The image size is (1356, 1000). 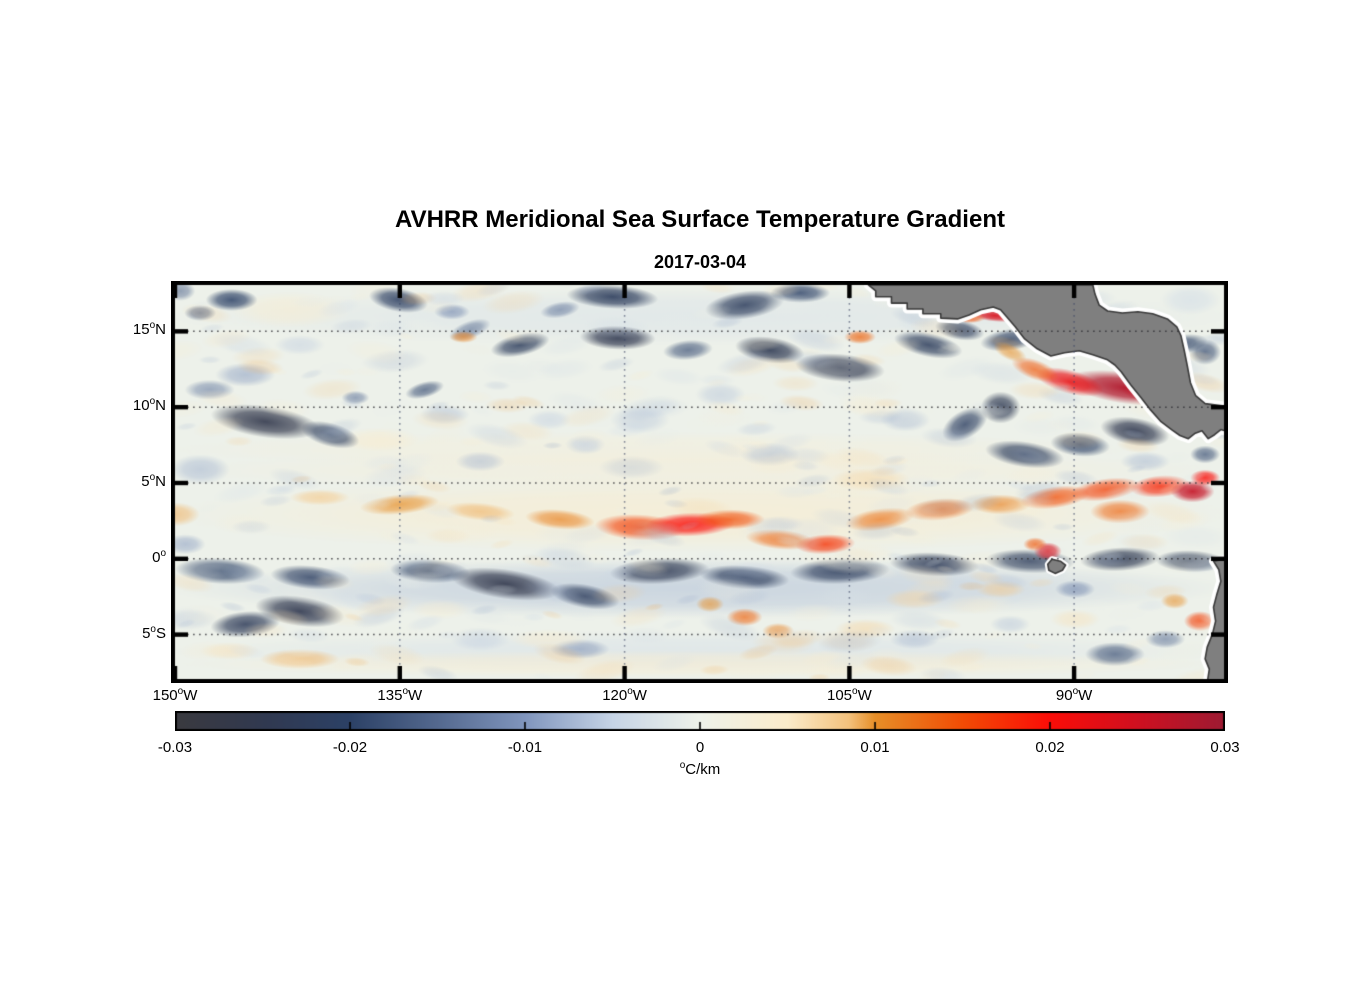 I want to click on y-tick-label: 10oN, so click(x=149, y=405).